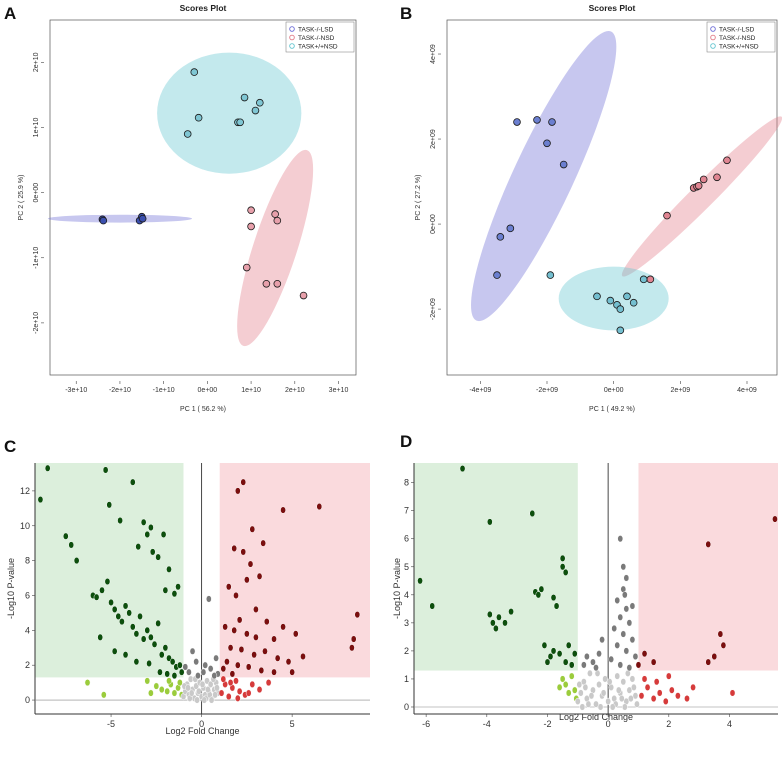 This screenshot has height=768, width=782. What do you see at coordinates (318, 46) in the screenshot?
I see `legend-entry: TASK+/+NSD` at bounding box center [318, 46].